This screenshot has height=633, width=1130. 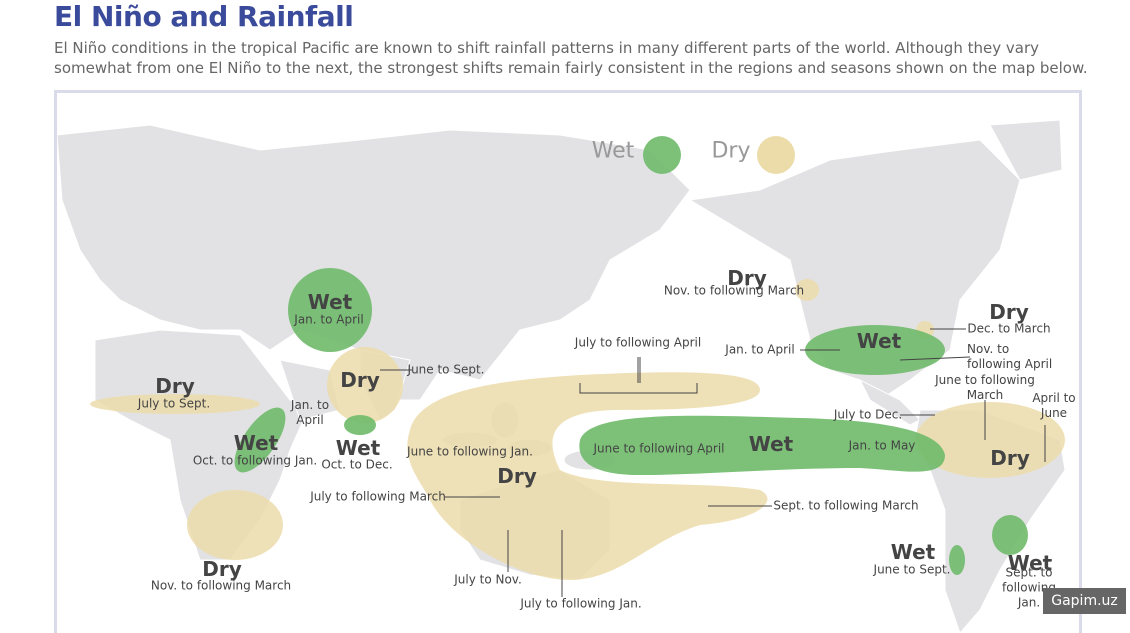 What do you see at coordinates (613, 151) in the screenshot?
I see `legend-label: Wet` at bounding box center [613, 151].